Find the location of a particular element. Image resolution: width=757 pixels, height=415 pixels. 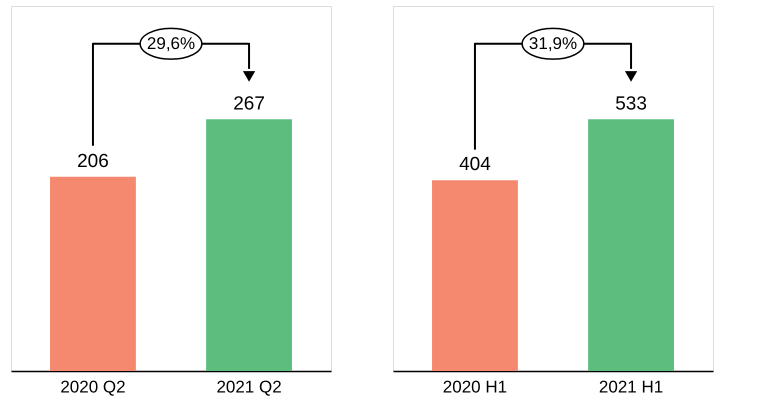

data-label: 533 is located at coordinates (631, 103).